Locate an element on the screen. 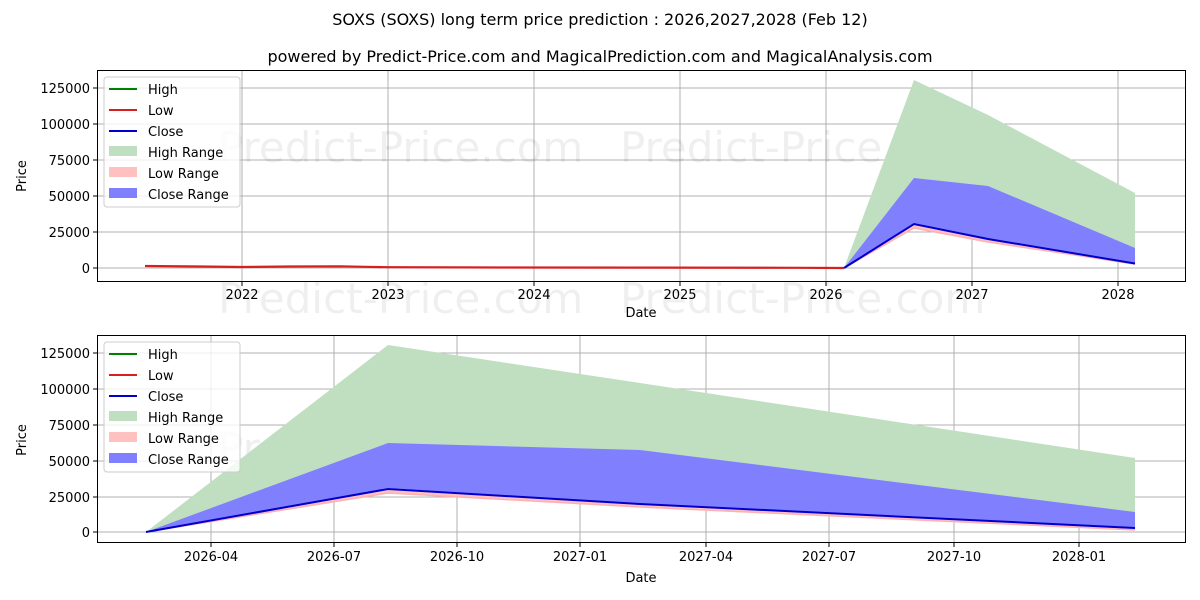 The width and height of the screenshot is (1200, 600). x-tick-label: 2026-04 is located at coordinates (211, 557).